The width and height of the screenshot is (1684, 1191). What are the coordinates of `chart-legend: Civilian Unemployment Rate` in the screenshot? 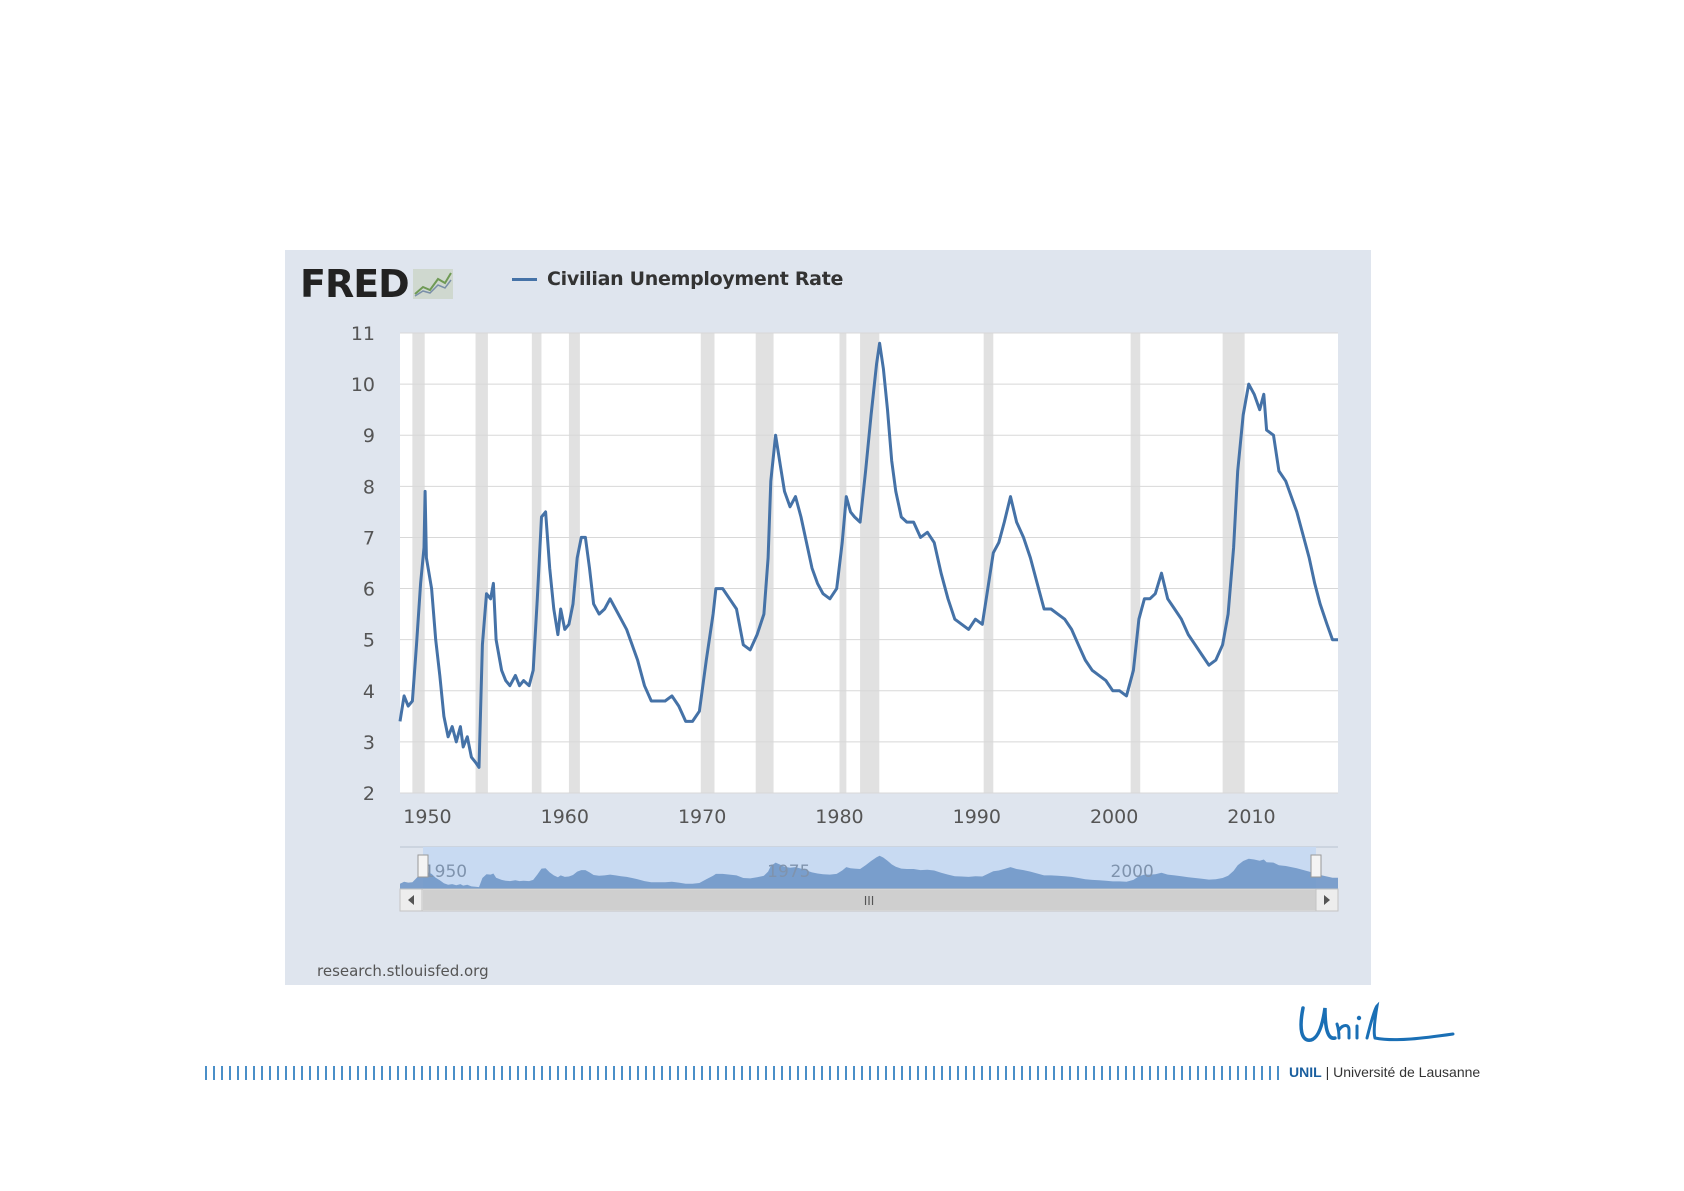 It's located at (677, 279).